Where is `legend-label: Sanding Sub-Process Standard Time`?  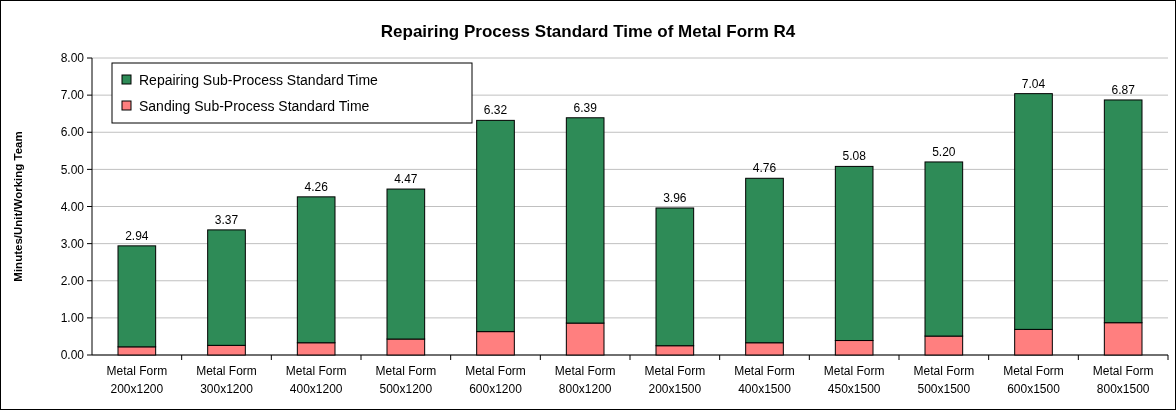 legend-label: Sanding Sub-Process Standard Time is located at coordinates (254, 105).